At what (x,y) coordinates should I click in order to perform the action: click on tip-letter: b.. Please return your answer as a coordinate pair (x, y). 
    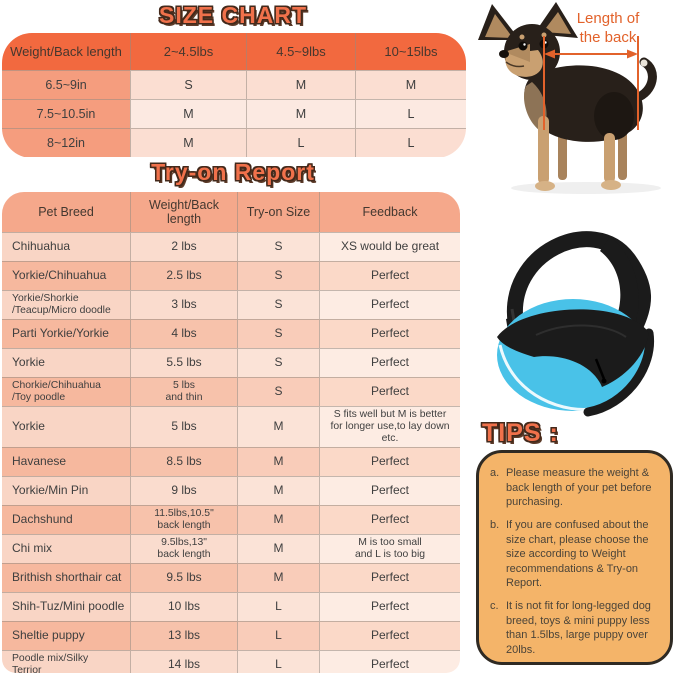
    Looking at the image, I should click on (495, 524).